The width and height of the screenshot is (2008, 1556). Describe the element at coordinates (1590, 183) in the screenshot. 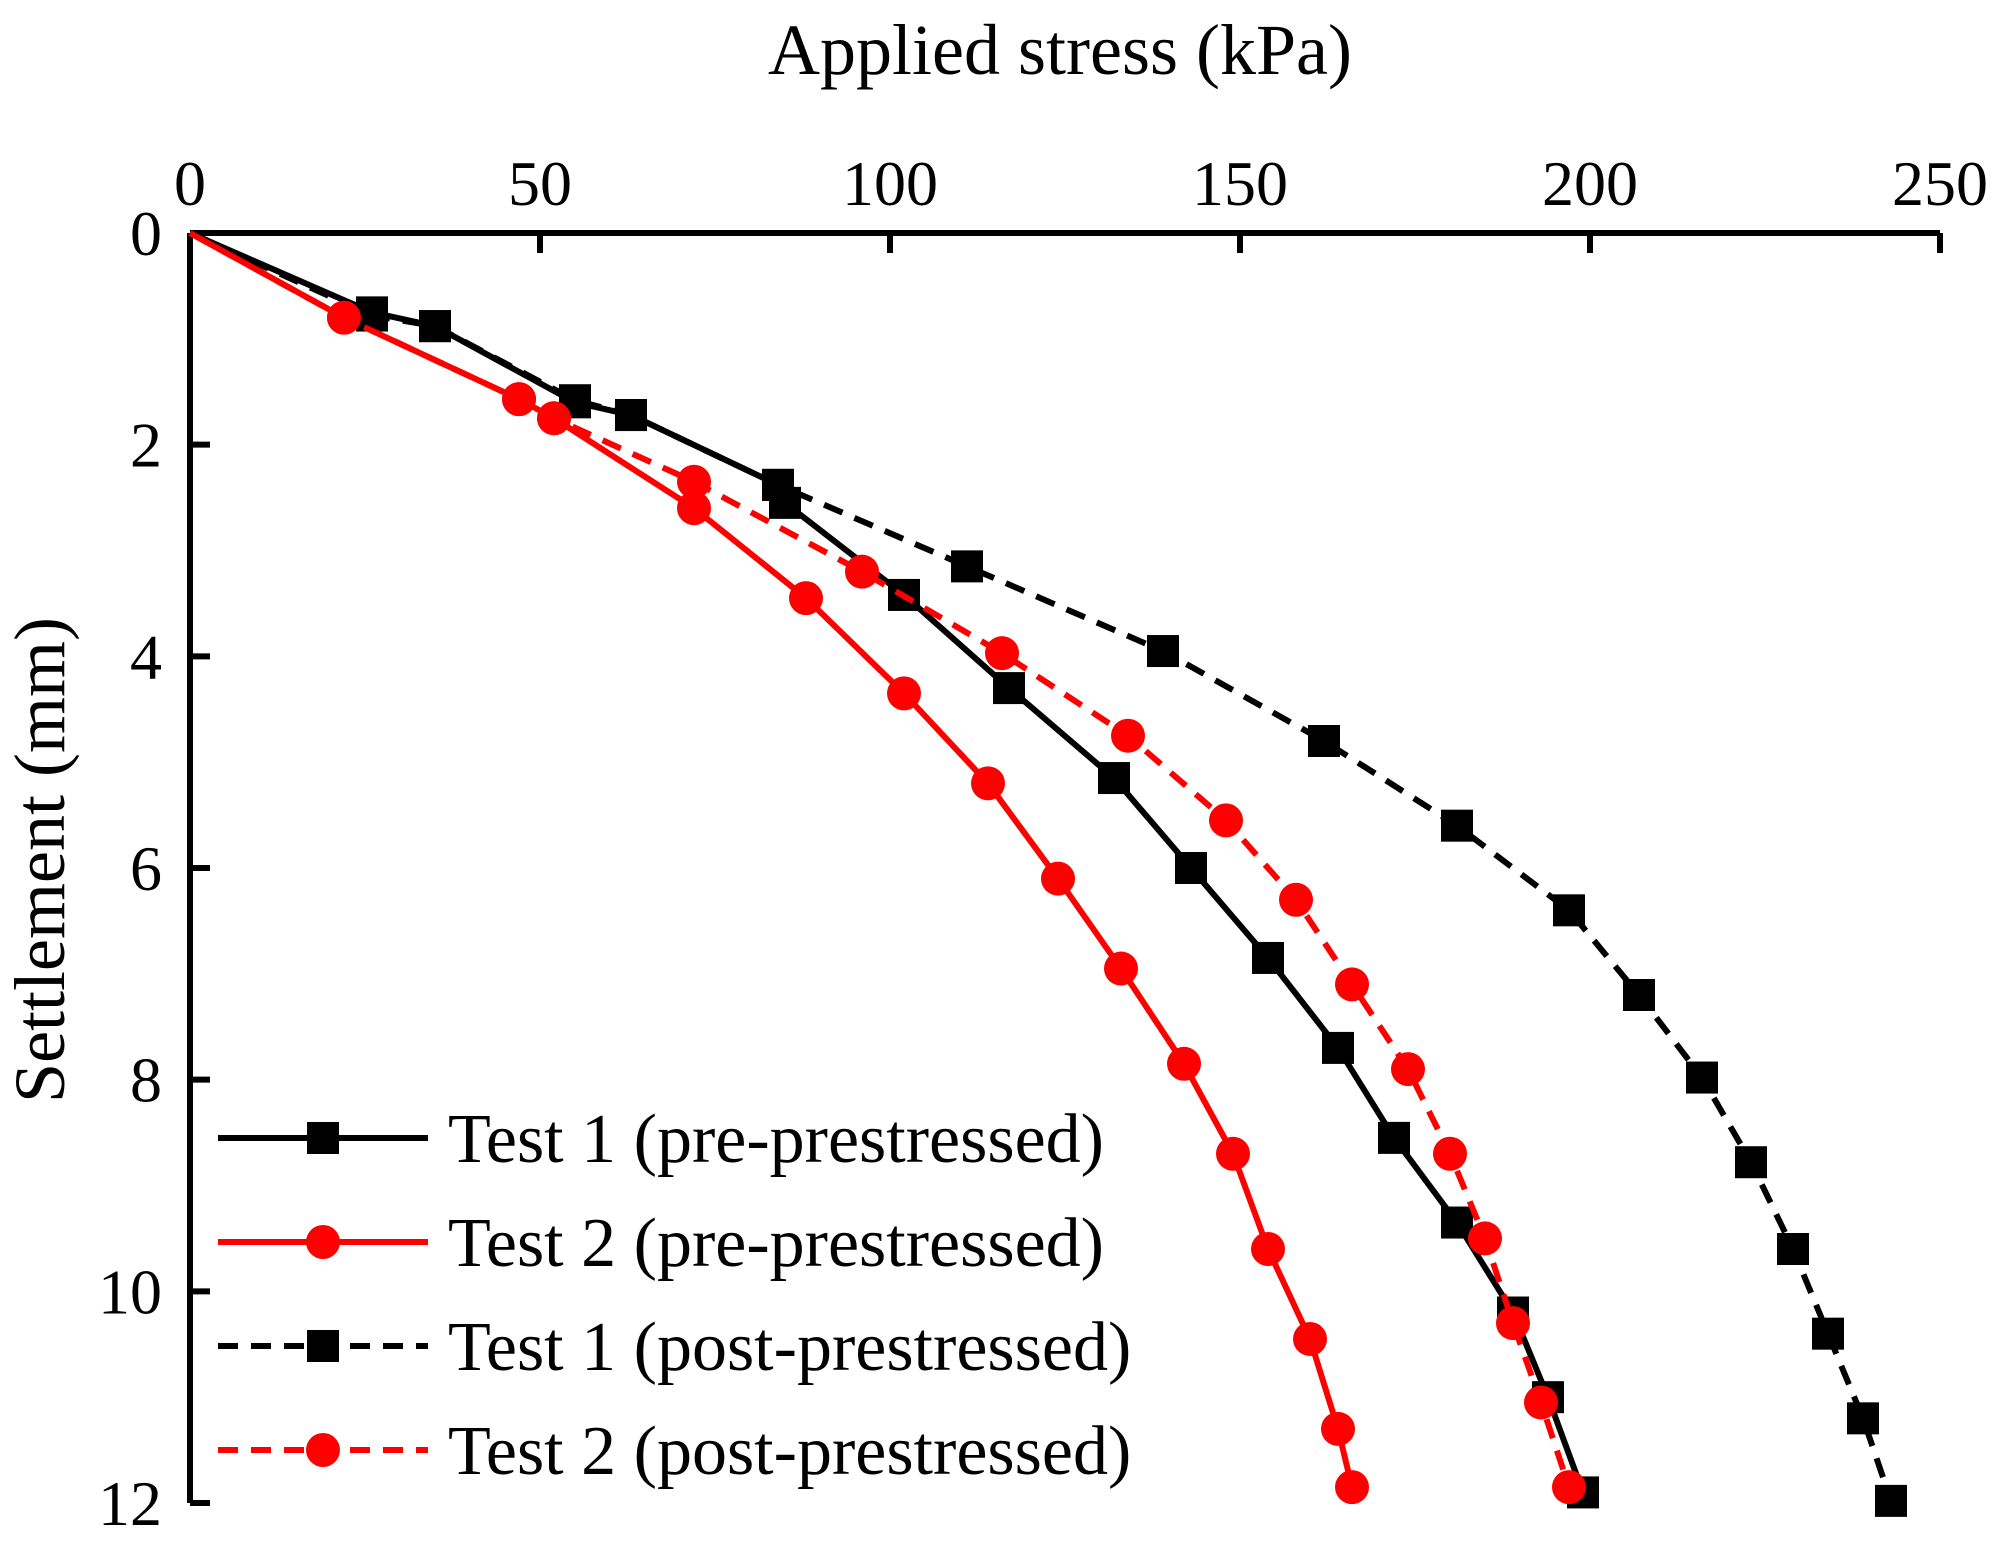

I see `x-tick-label: 200` at that location.